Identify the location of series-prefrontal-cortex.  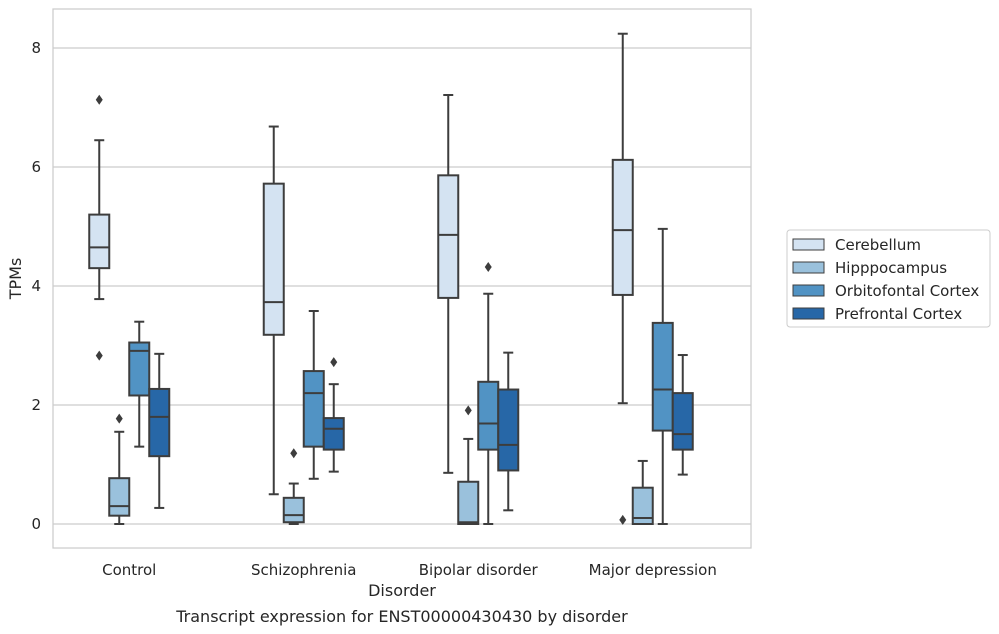
(421, 431).